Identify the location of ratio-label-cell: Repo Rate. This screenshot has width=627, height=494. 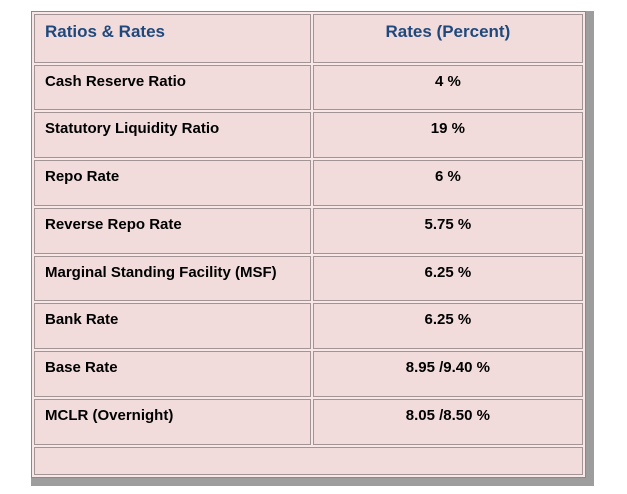
(172, 183).